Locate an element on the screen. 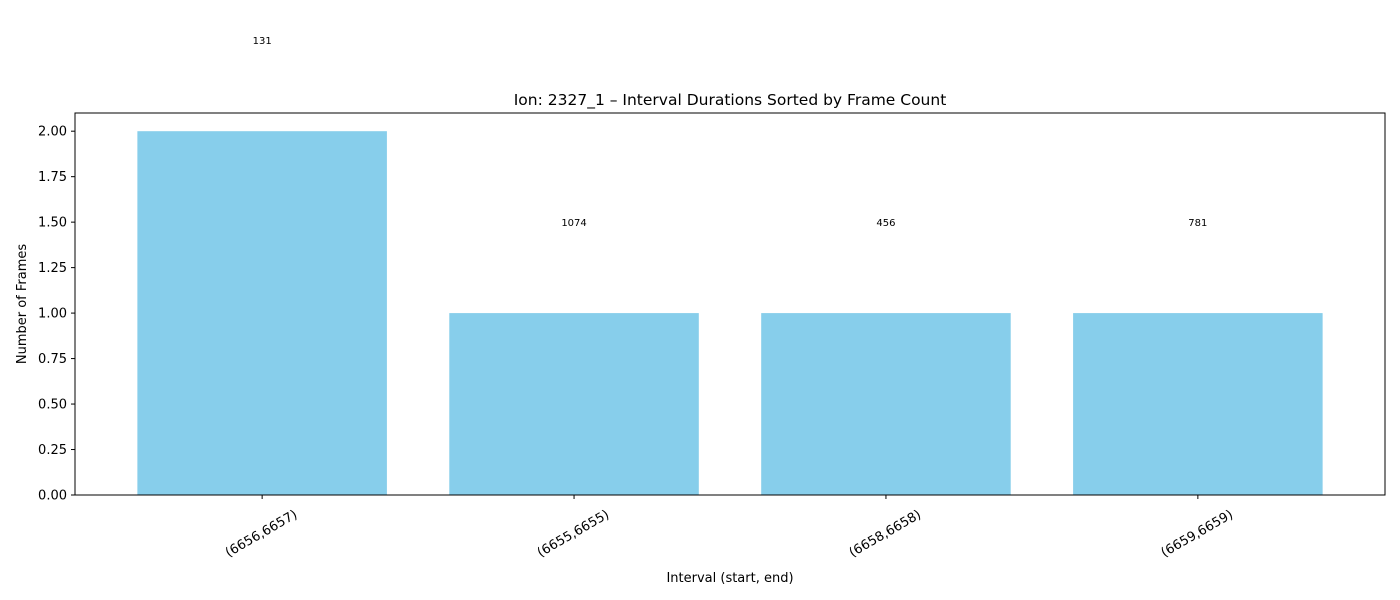  y-axis-ticks: 0.00 0.25 0.50 0.75 1.00 1.25 1.50 1.75 2.00 is located at coordinates (56, 314).